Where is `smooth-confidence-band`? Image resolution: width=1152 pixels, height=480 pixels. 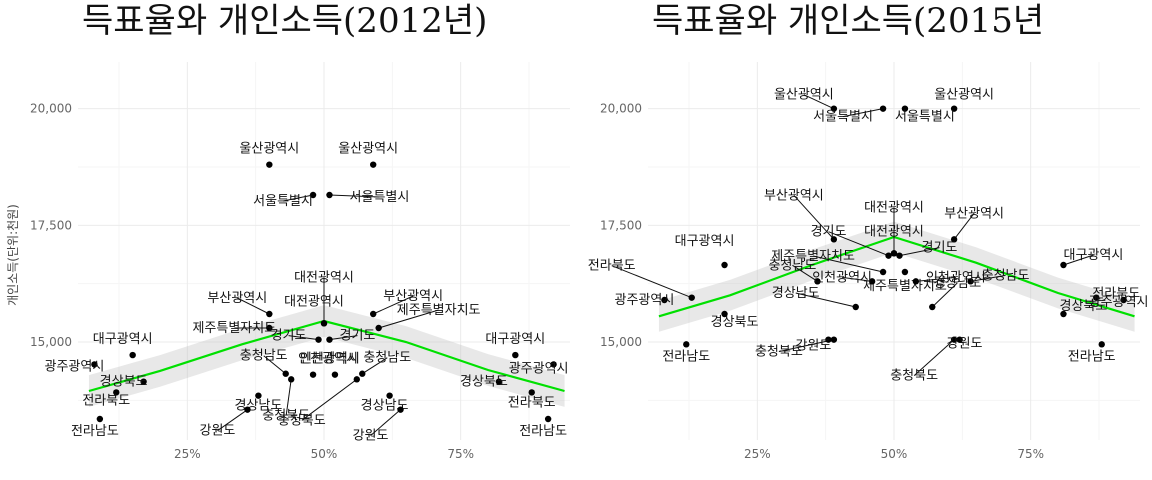
smooth-confidence-band is located at coordinates (326, 356).